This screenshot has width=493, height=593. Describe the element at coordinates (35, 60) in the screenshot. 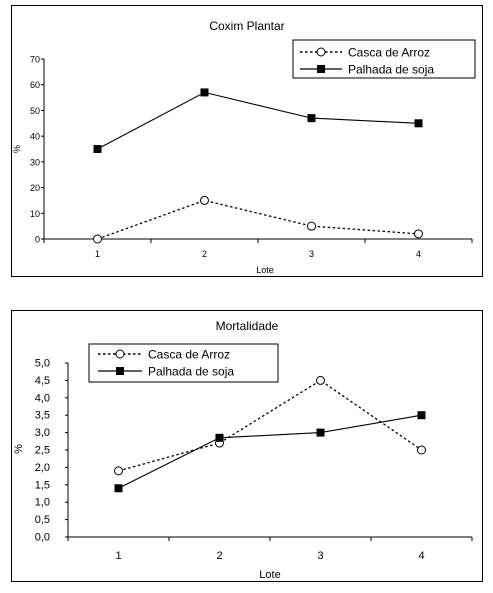

I see `y-tick-label: 70` at that location.